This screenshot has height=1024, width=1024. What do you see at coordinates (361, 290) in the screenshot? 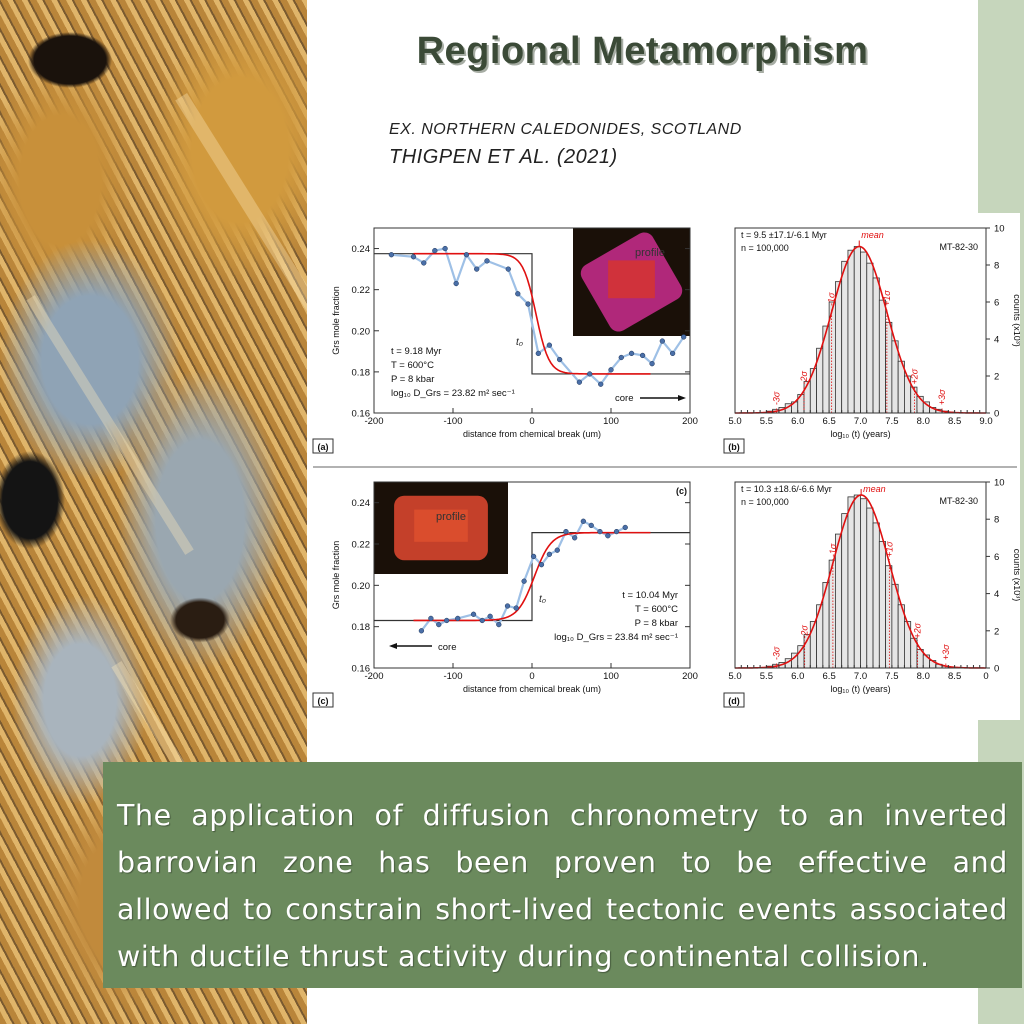
I see `y-tick-label: 0.22` at bounding box center [361, 290].